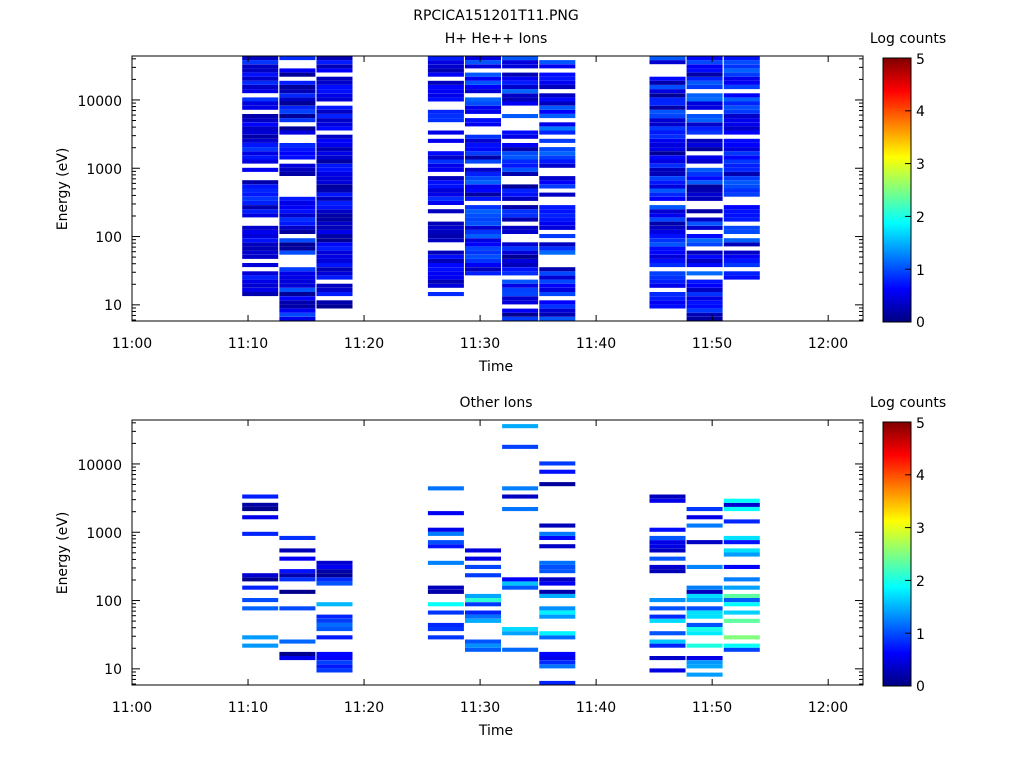  Describe the element at coordinates (495, 367) in the screenshot. I see `x-axis-label: Time` at that location.